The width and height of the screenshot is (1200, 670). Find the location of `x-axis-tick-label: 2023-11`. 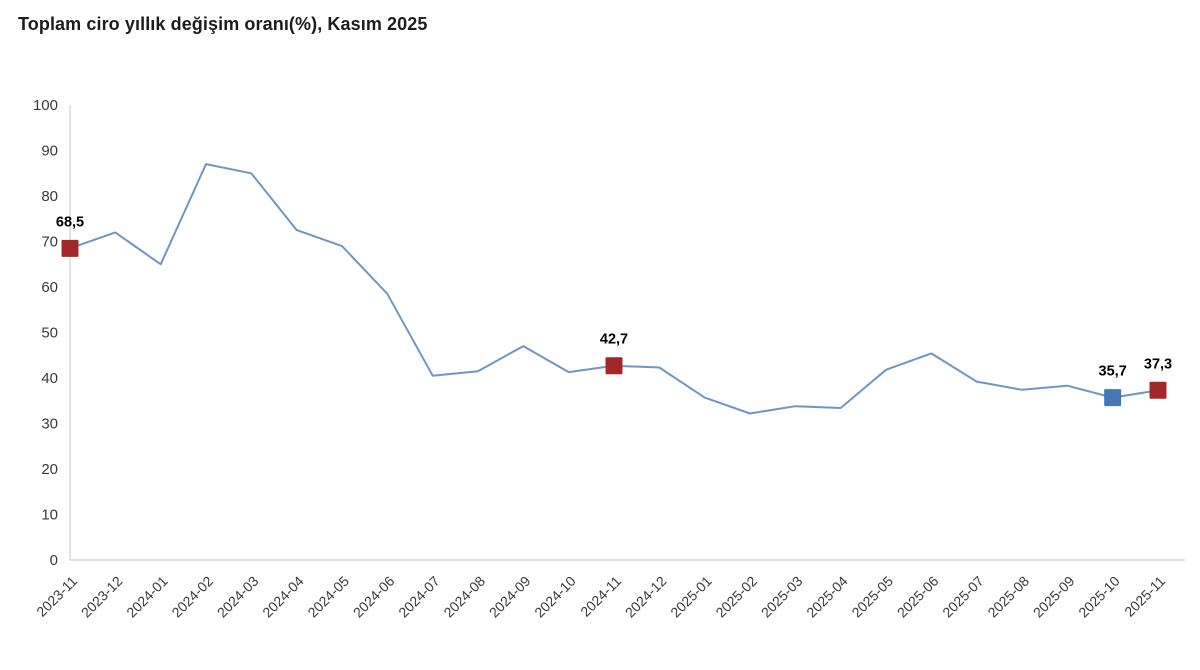

x-axis-tick-label: 2023-11 is located at coordinates (56, 596).